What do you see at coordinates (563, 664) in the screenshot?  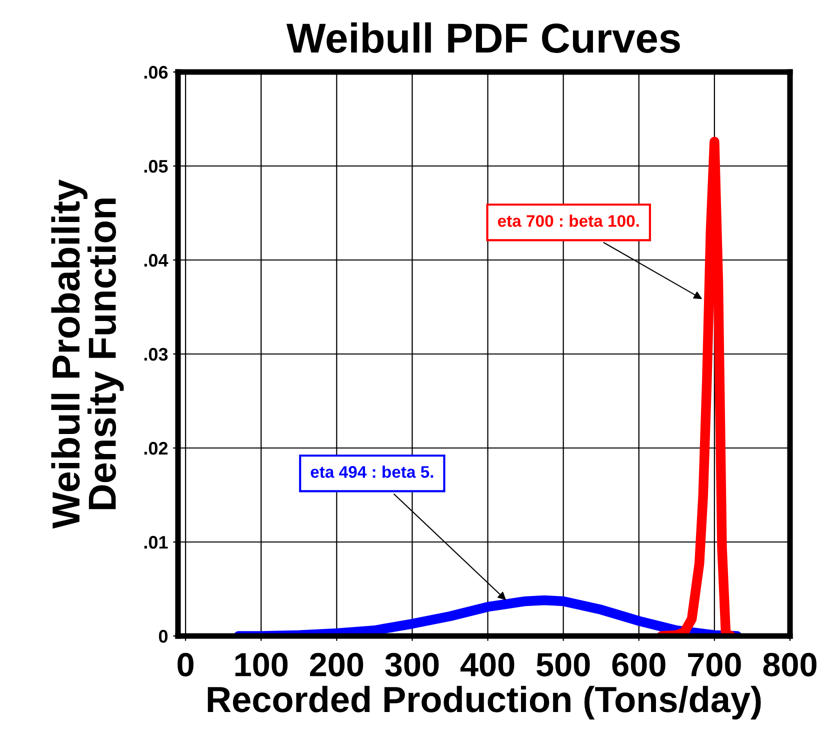 I see `x-tick-label: 500` at bounding box center [563, 664].